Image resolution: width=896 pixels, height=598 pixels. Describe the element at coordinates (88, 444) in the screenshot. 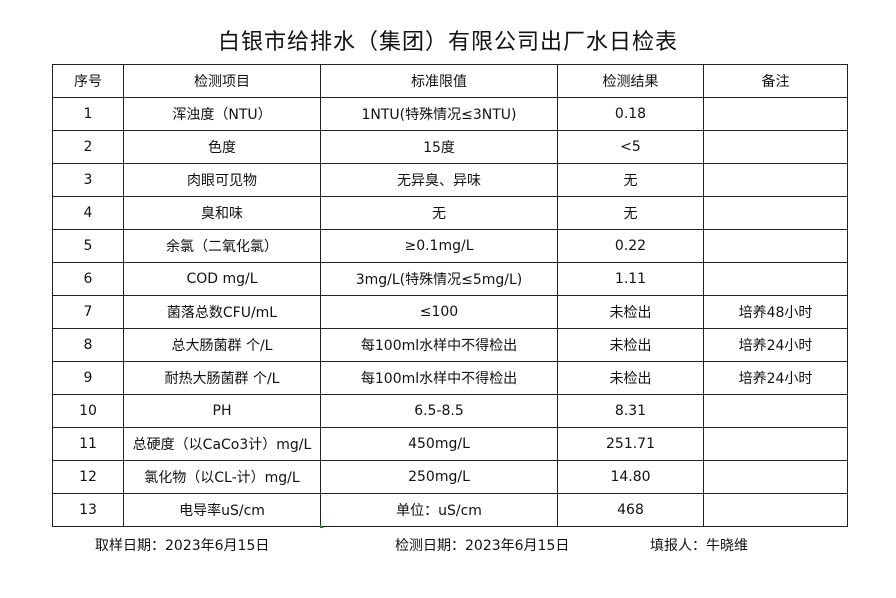

I see `table-cell: 11` at that location.